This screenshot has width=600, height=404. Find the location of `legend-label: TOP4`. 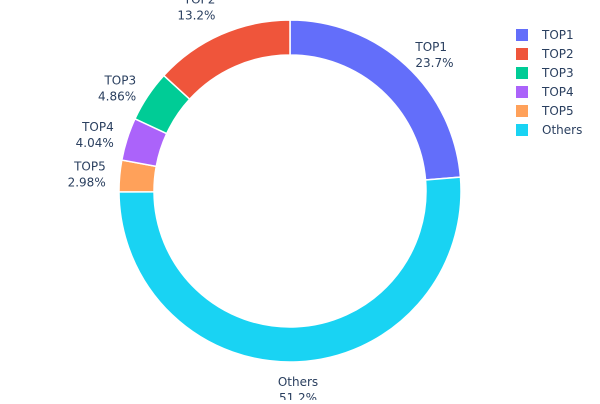

legend-label: TOP4 is located at coordinates (557, 92).